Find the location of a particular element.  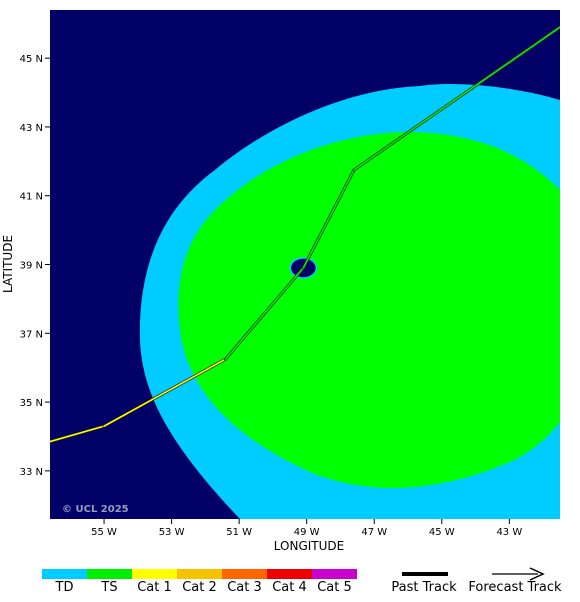

y-tick-label: 43 N is located at coordinates (31, 128).